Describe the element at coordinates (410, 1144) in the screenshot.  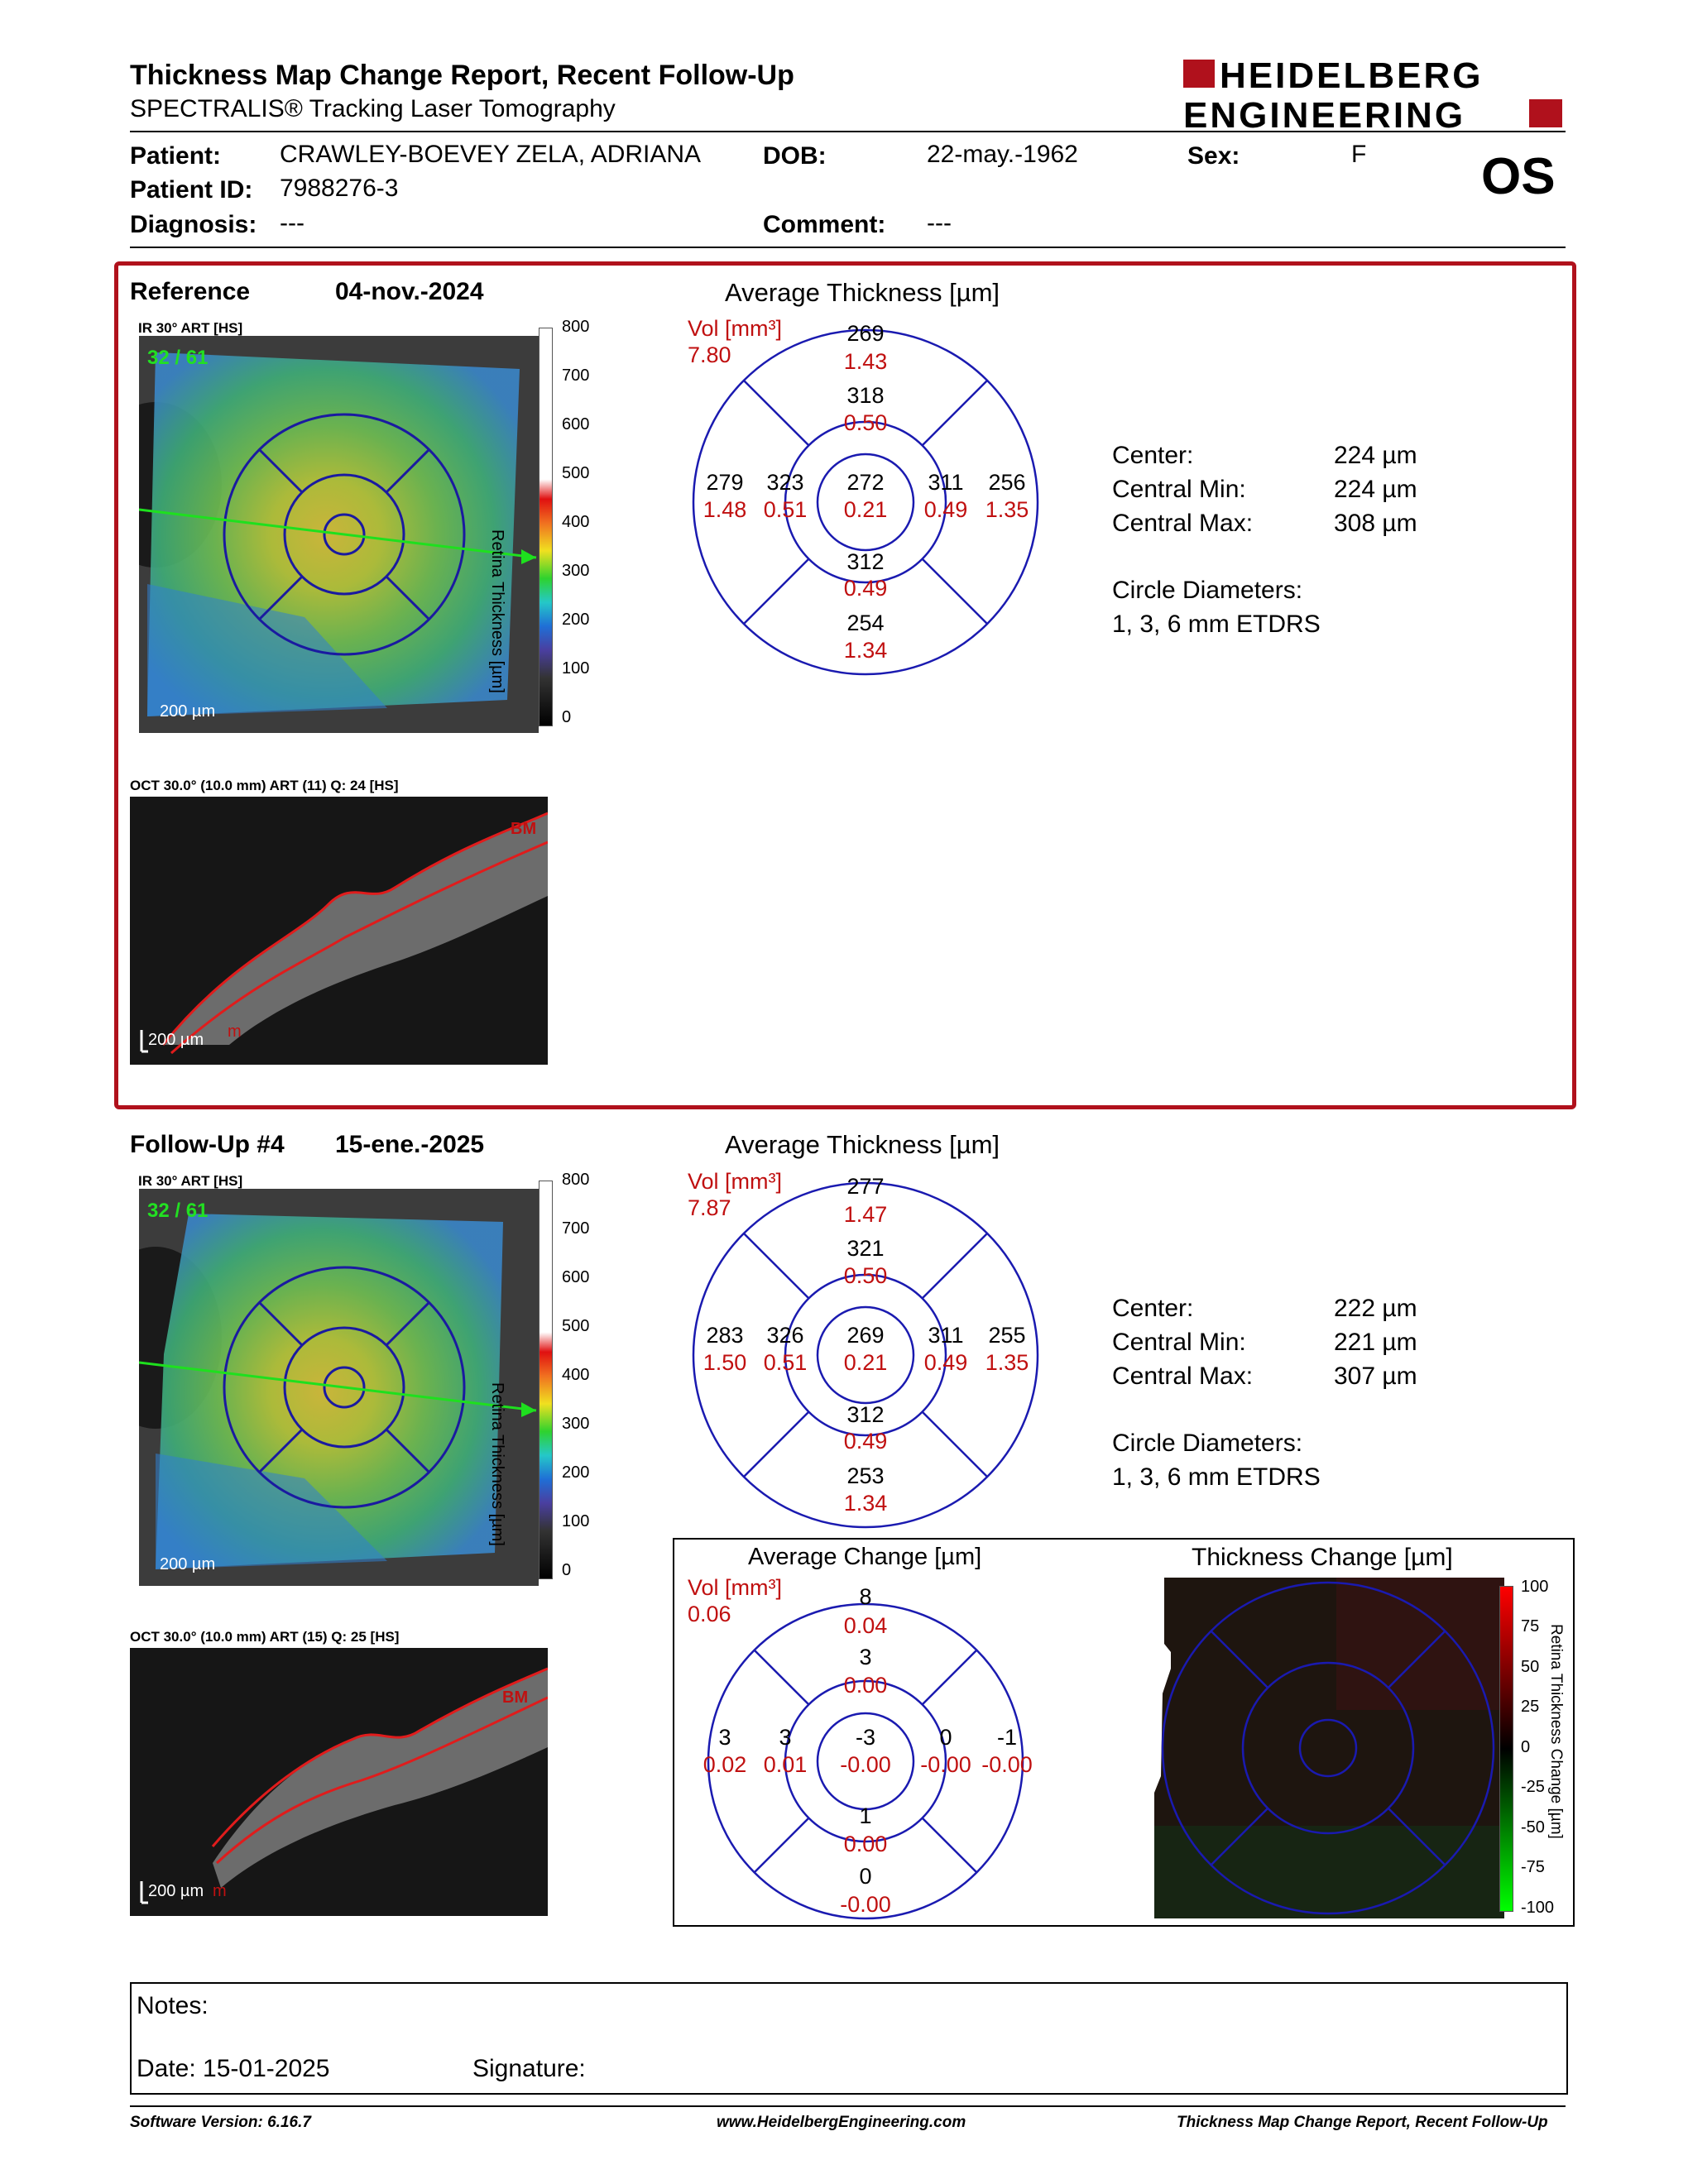
I see `followup-date: 15-ene.-2025` at that location.